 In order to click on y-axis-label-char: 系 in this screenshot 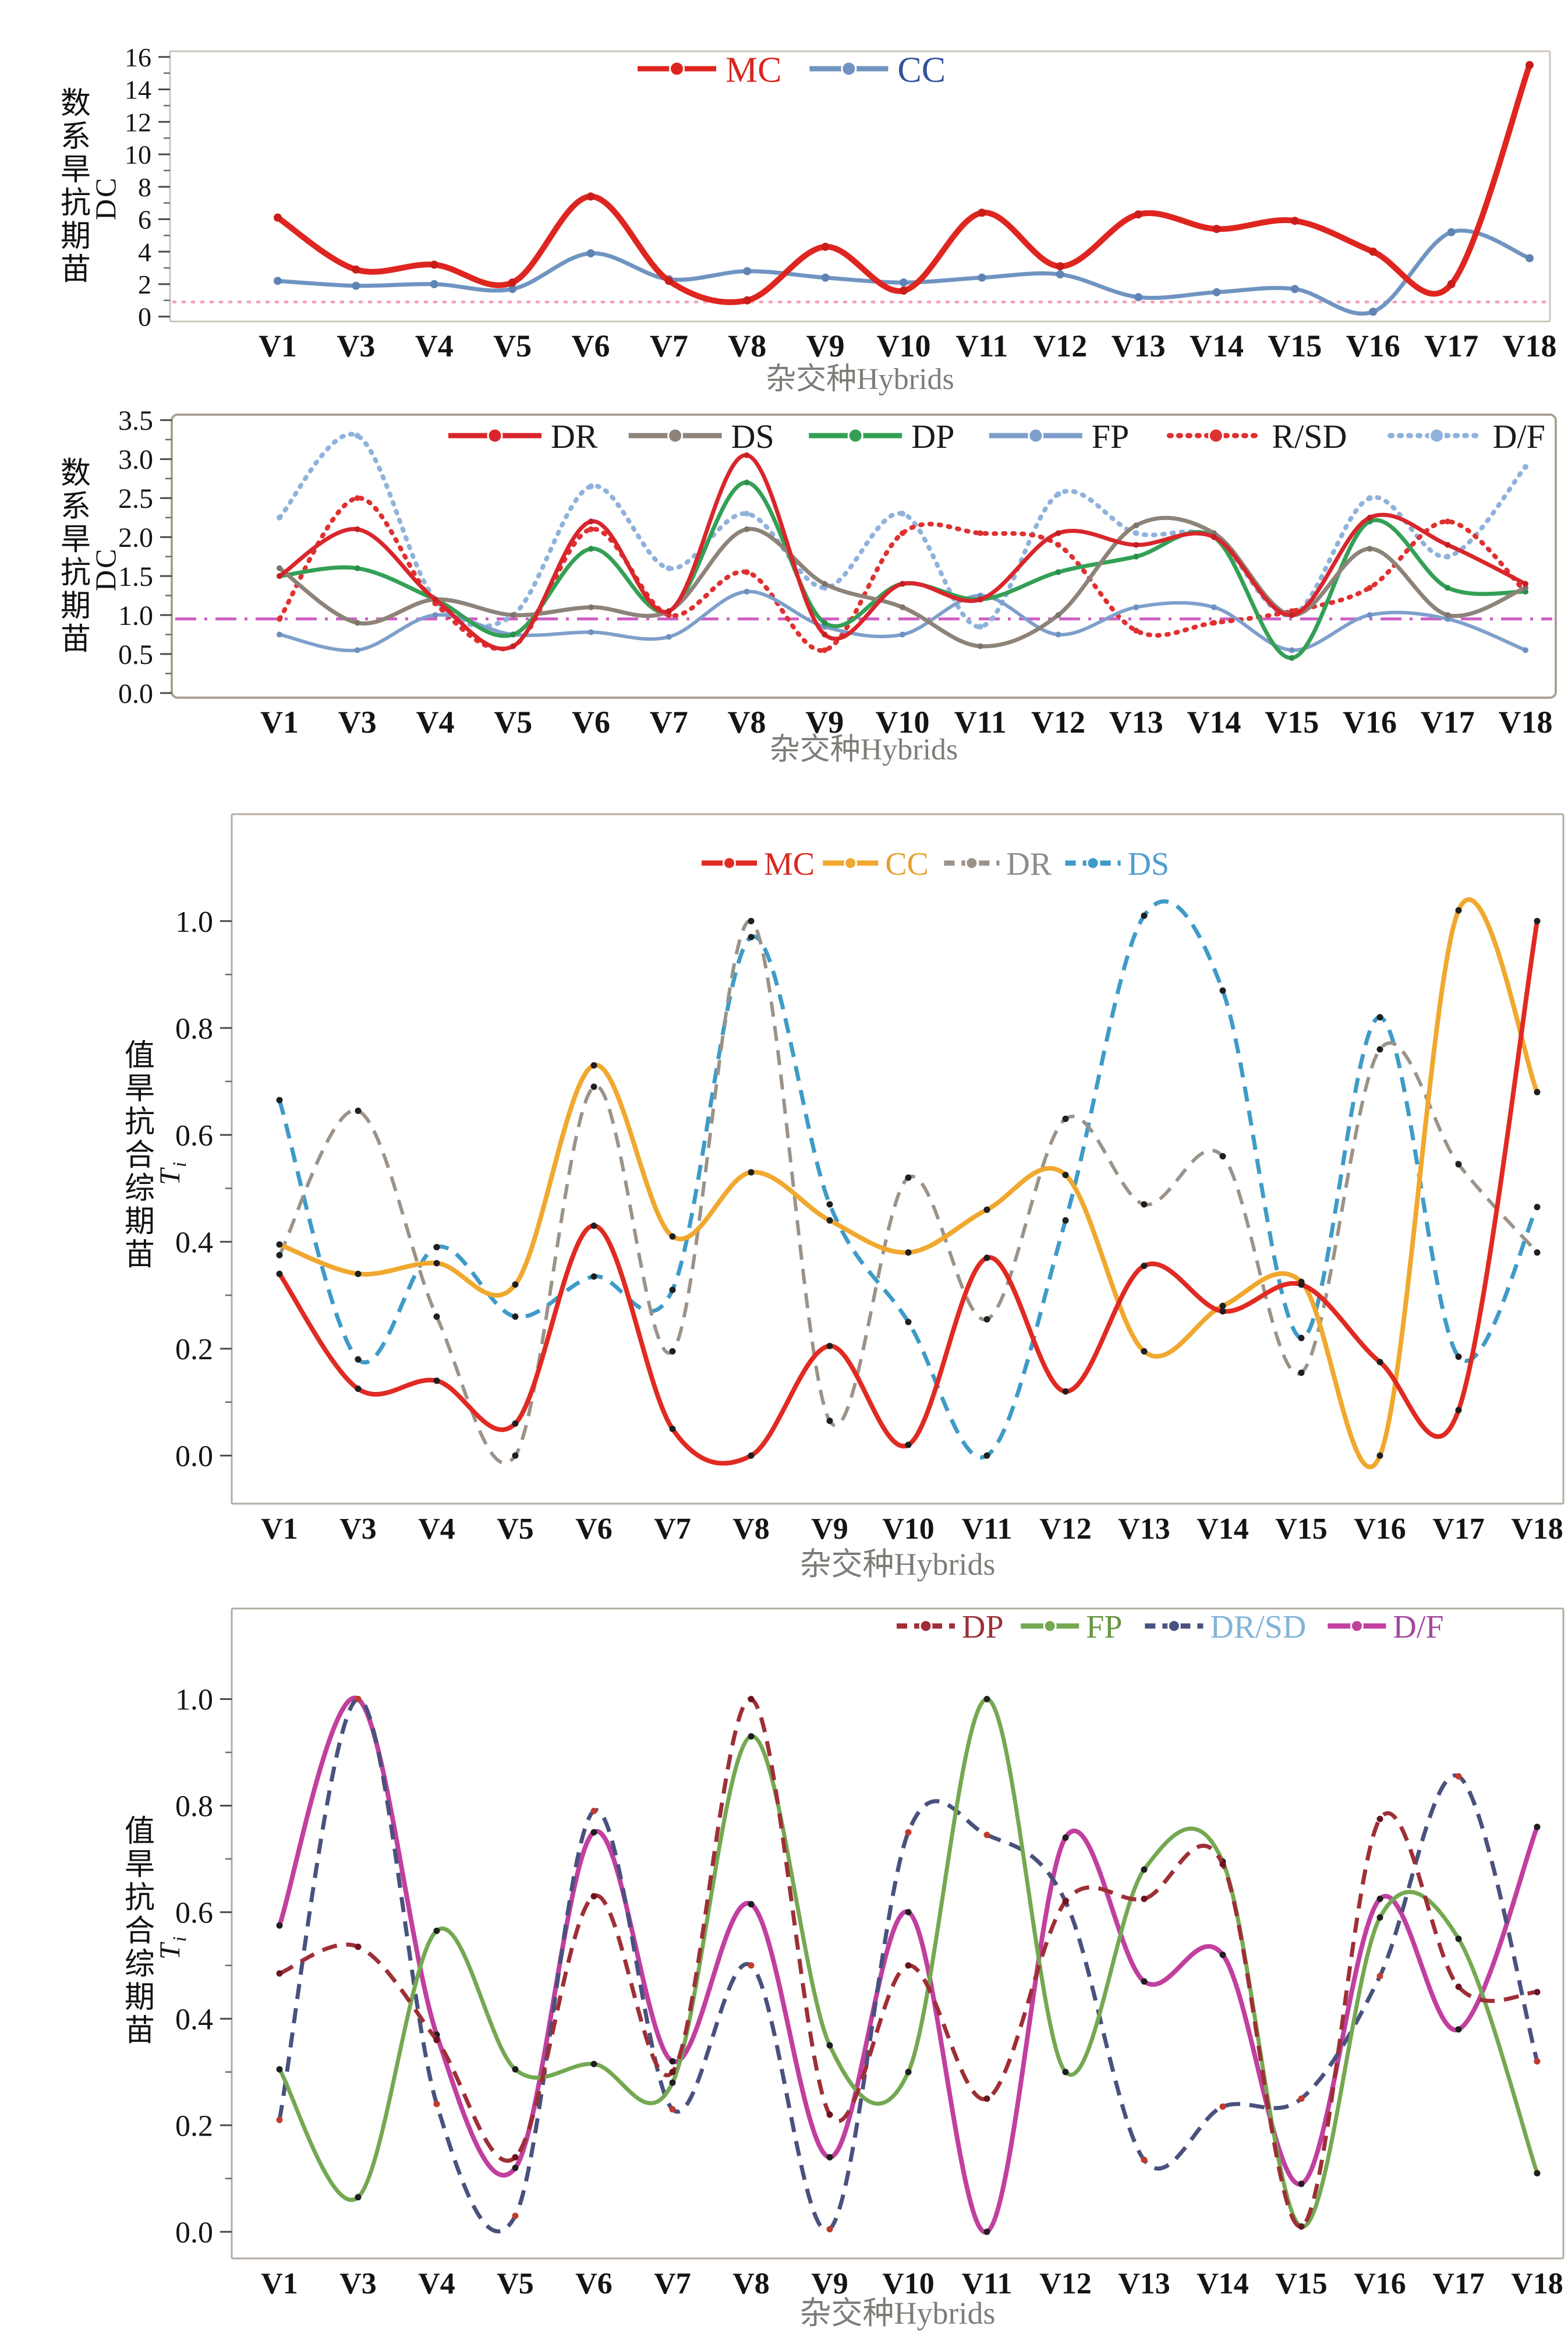, I will do `click(75, 507)`.